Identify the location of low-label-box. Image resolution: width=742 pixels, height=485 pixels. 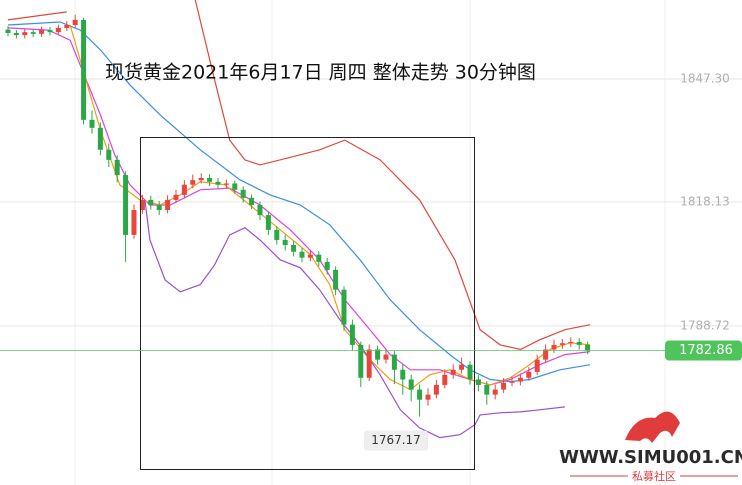
(396, 440).